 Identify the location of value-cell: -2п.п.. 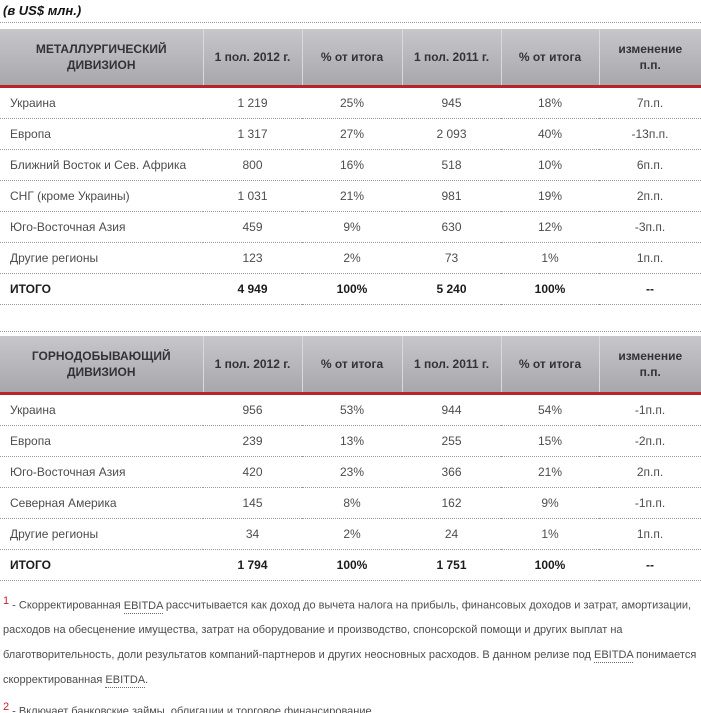
(650, 441).